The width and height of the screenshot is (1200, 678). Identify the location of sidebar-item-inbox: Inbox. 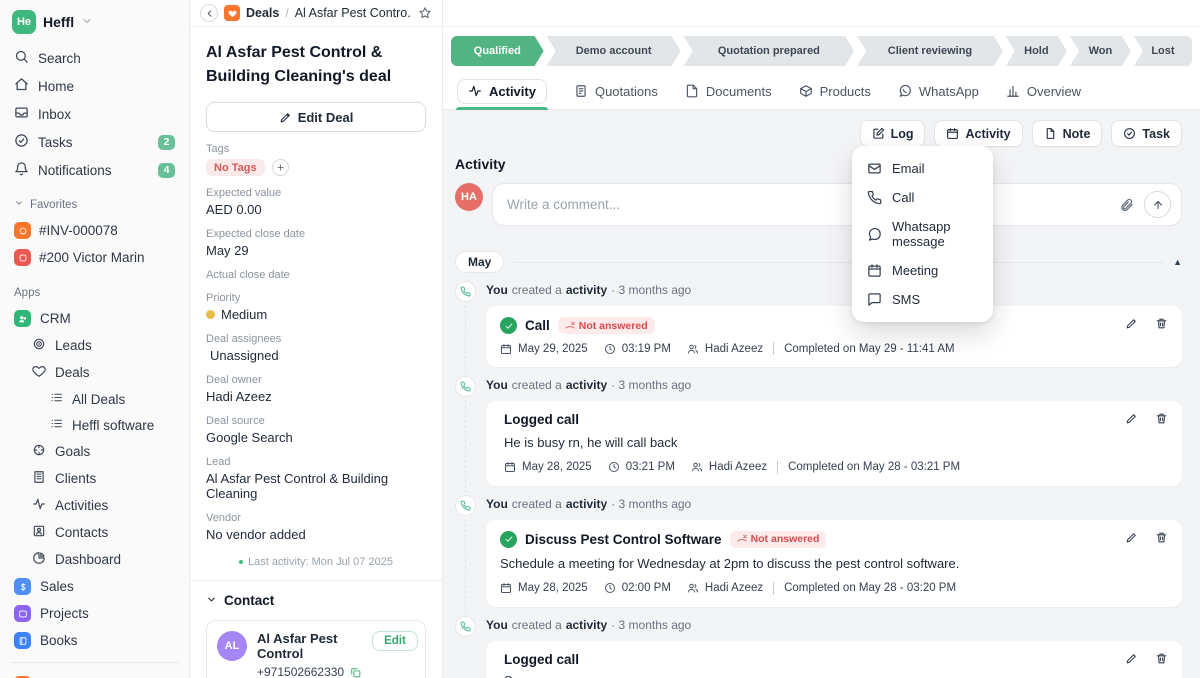
(94, 114).